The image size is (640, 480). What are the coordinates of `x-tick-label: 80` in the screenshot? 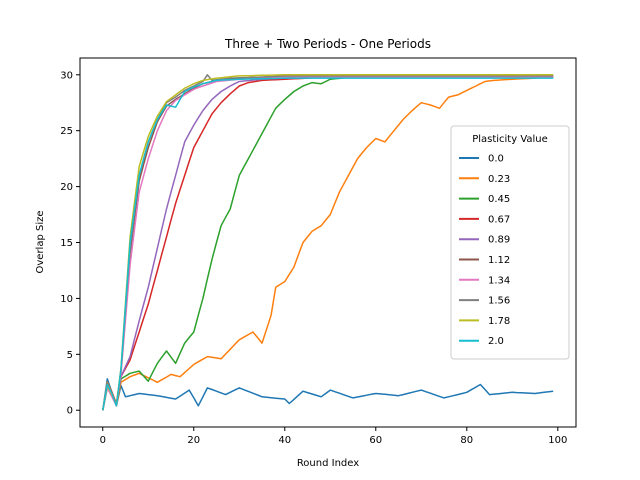 It's located at (466, 440).